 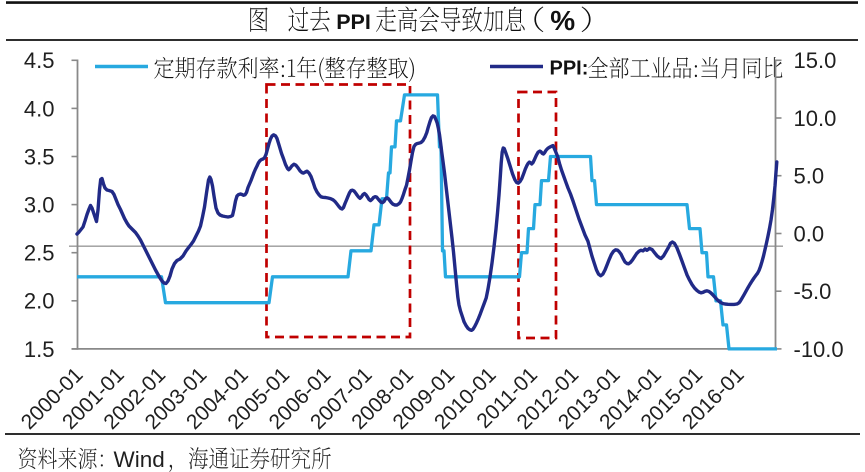 I want to click on svg-text: 1.5, so click(x=39, y=349).